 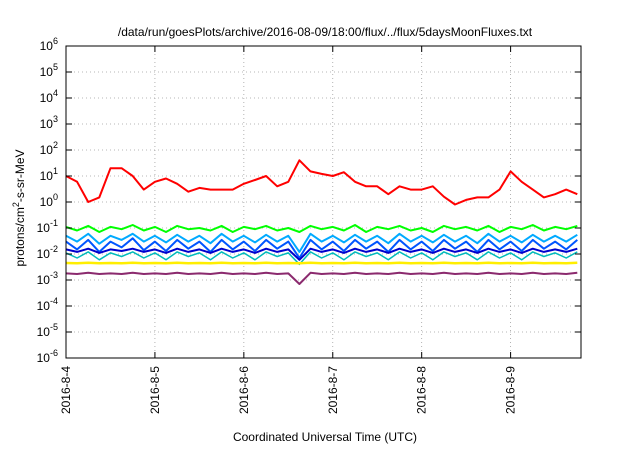 What do you see at coordinates (54, 327) in the screenshot?
I see `y-tick-label-exponent: -5` at bounding box center [54, 327].